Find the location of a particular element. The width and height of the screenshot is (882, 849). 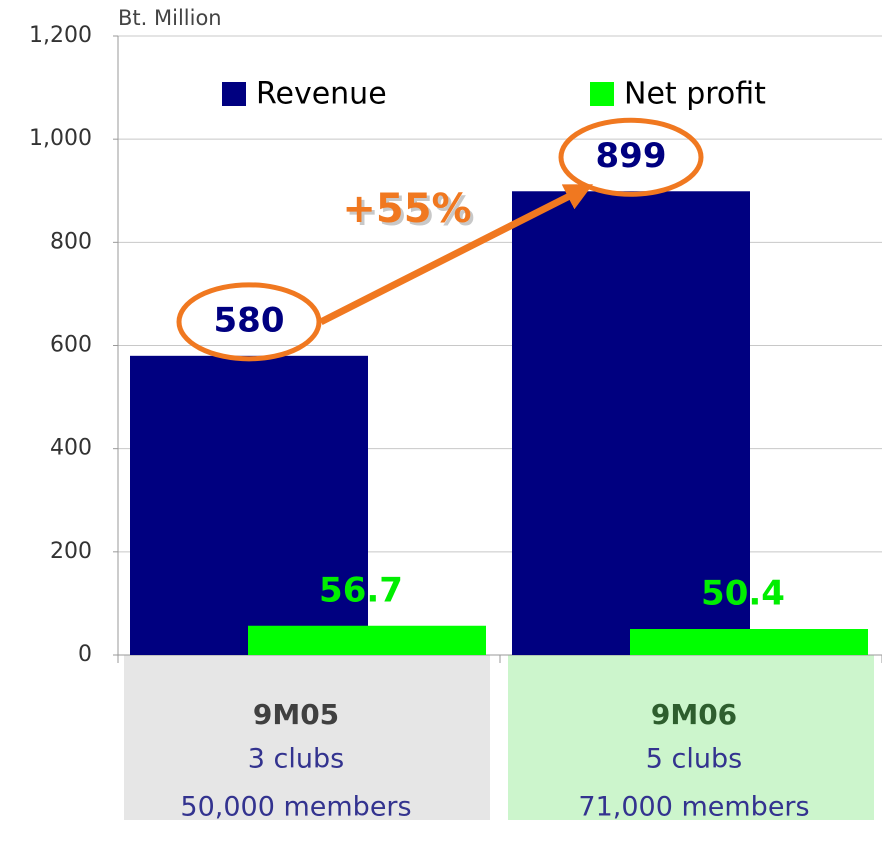

category-detail: 71,000 members is located at coordinates (693, 807).